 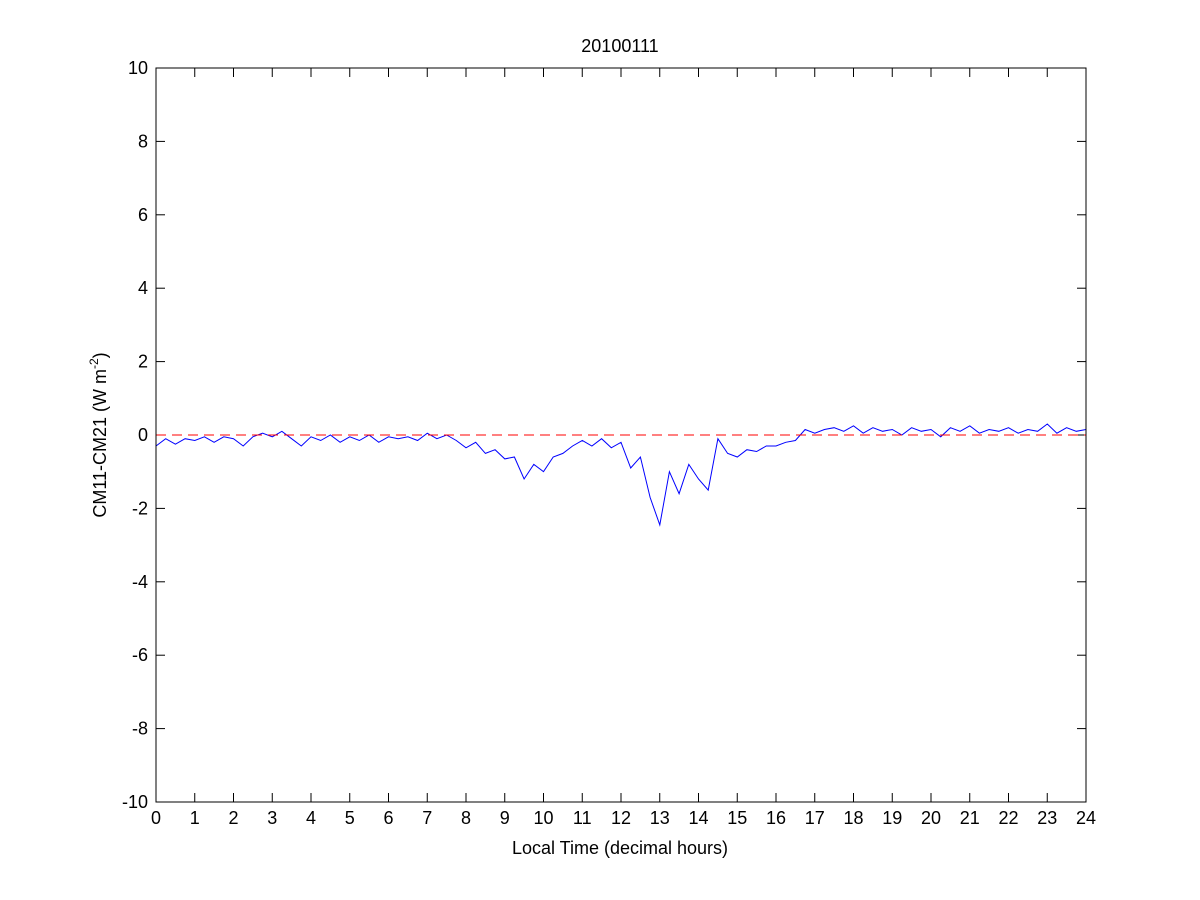 What do you see at coordinates (931, 818) in the screenshot?
I see `x-tick-label: 20` at bounding box center [931, 818].